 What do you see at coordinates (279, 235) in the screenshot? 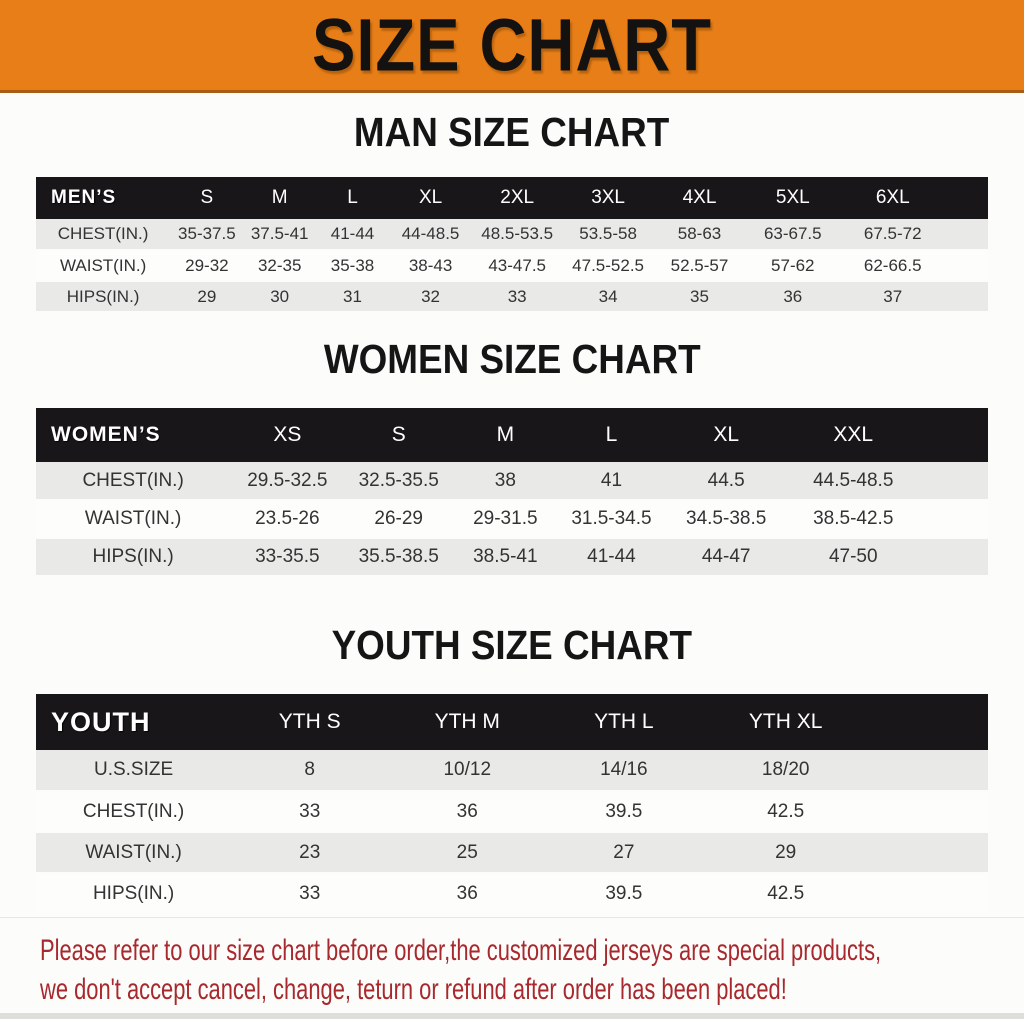
I see `size-value-cell: 37.5-41` at bounding box center [279, 235].